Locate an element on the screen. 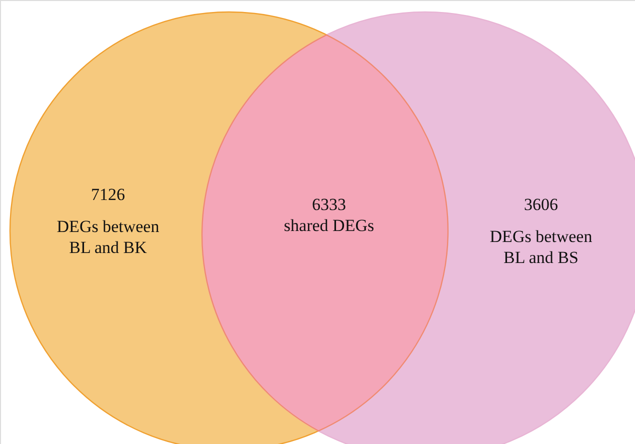 This screenshot has width=635, height=444. data-label: 6333 is located at coordinates (329, 204).